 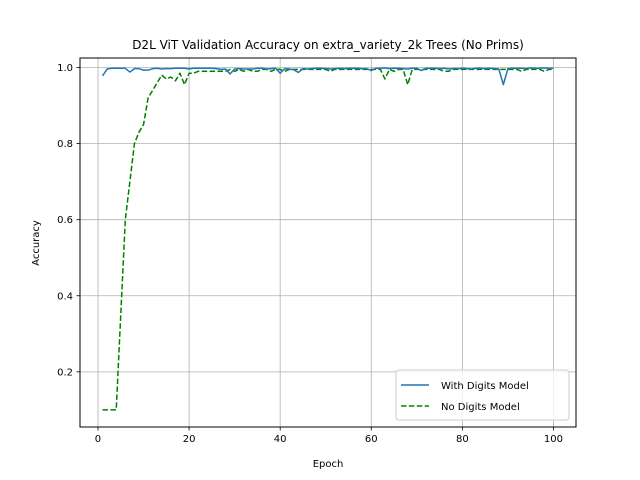 I want to click on x-axis-label: Epoch, so click(x=328, y=464).